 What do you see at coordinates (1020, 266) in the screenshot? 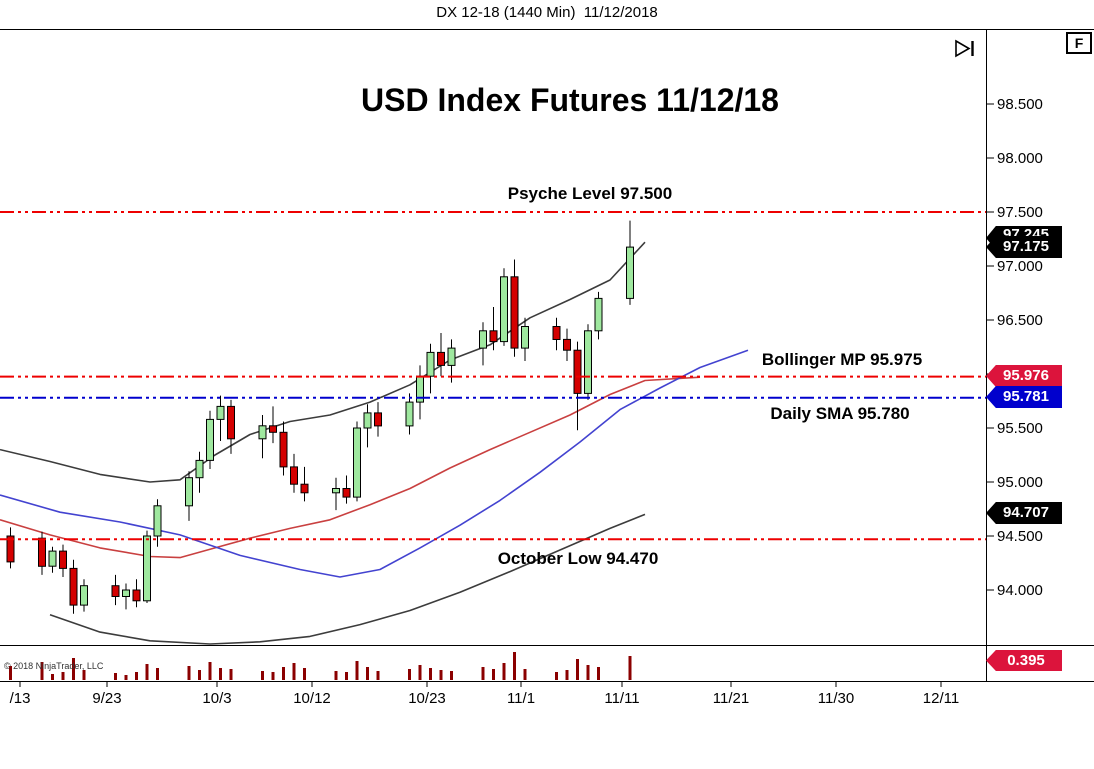
I see `price-axis-label: 97.000` at bounding box center [1020, 266].